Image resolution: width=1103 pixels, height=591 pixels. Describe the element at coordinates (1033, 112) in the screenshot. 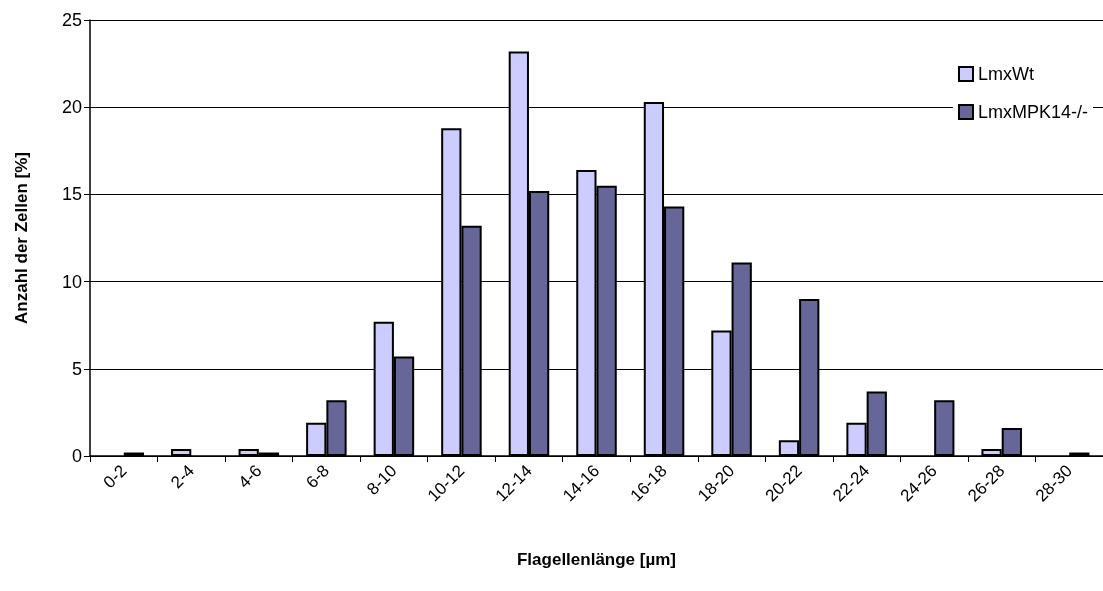

I see `legend-label: LmxMPK14-/-` at that location.